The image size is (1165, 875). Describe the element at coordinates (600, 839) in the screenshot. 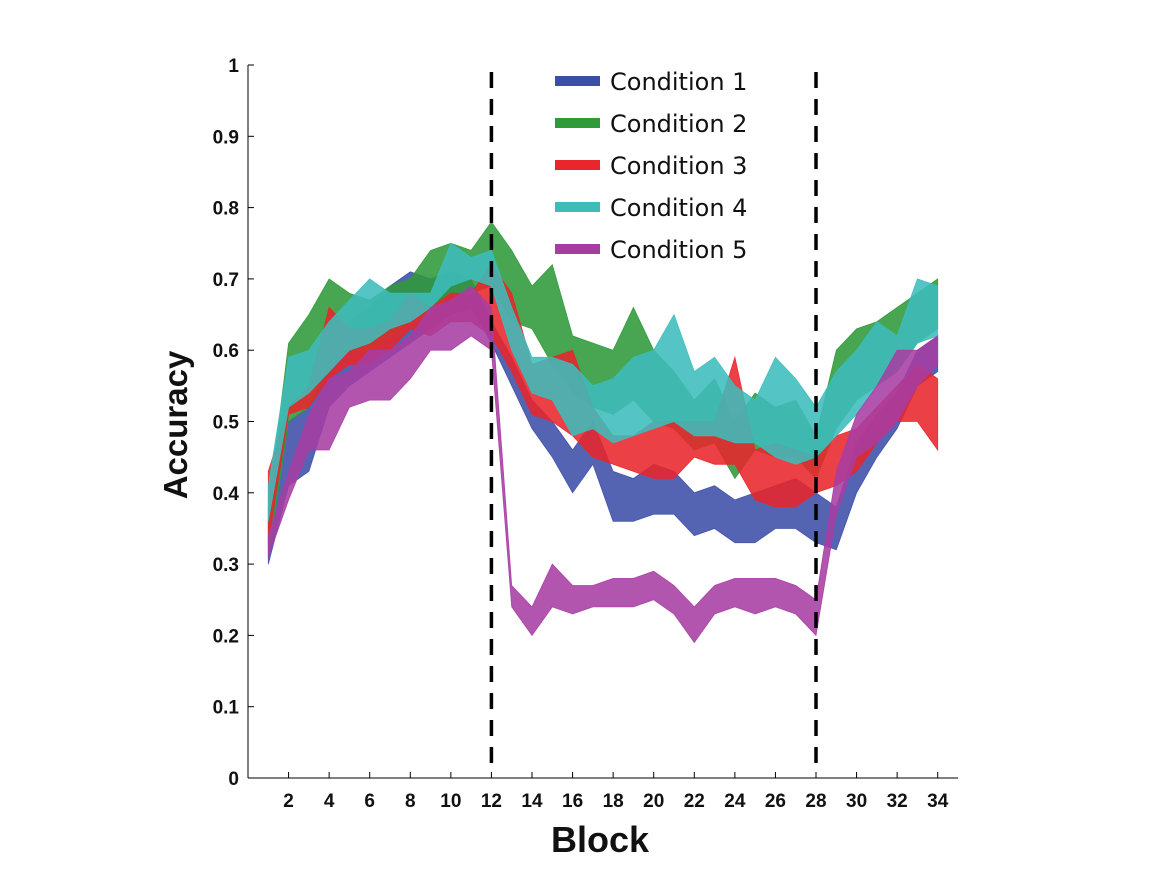

I see `x-axis-title: Block` at that location.